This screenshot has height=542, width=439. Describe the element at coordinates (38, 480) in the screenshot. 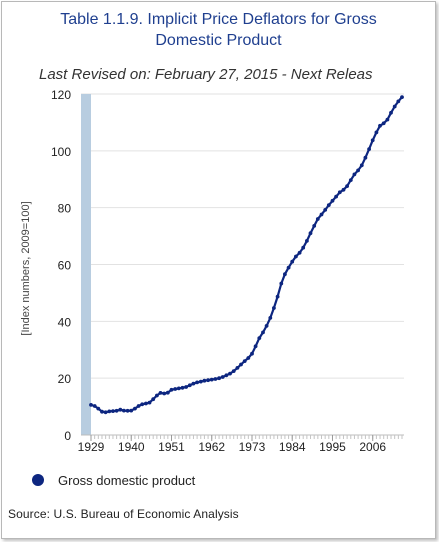

I see `legend-marker-icon` at that location.